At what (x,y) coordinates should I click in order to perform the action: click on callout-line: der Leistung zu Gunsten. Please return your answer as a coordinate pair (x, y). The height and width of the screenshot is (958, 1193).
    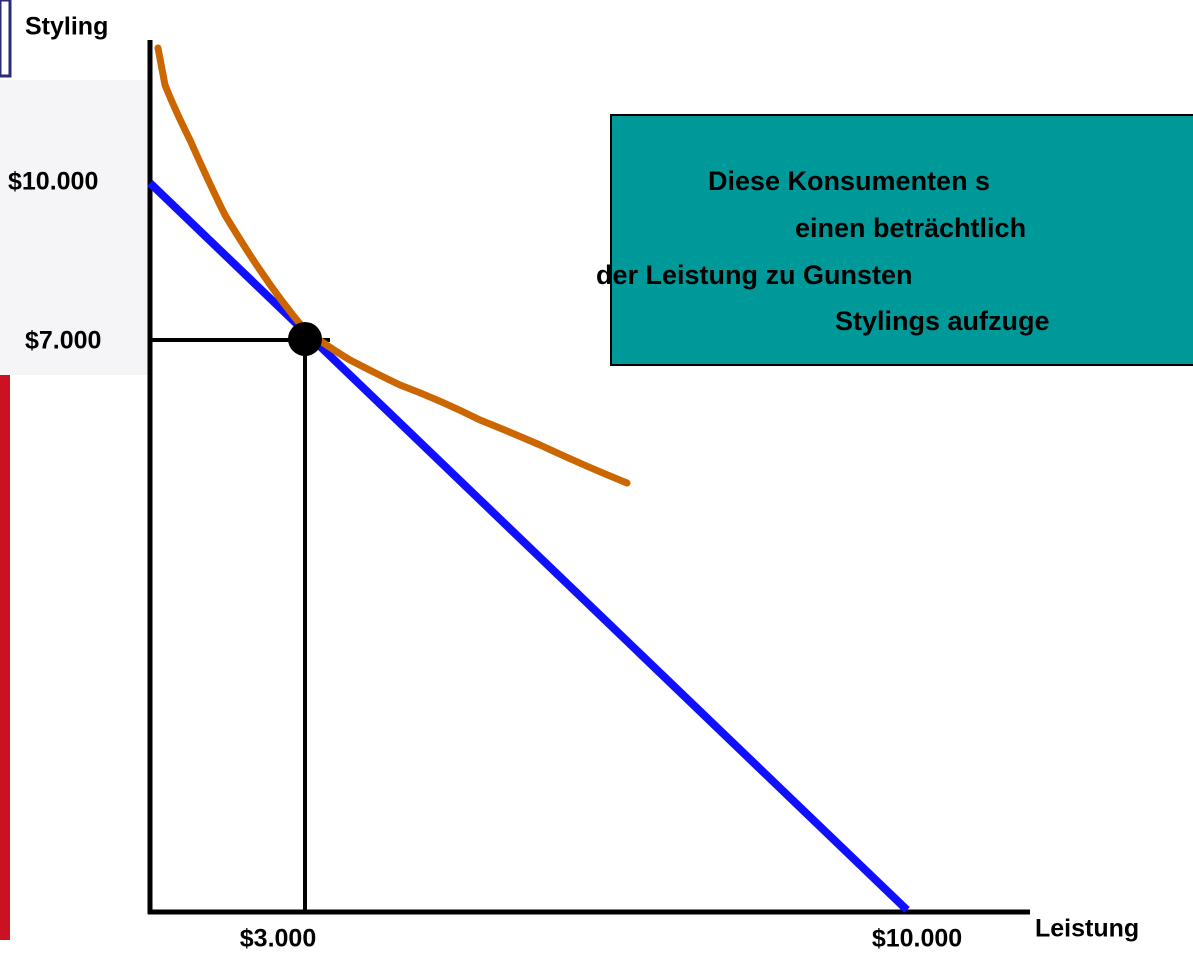
    Looking at the image, I should click on (754, 275).